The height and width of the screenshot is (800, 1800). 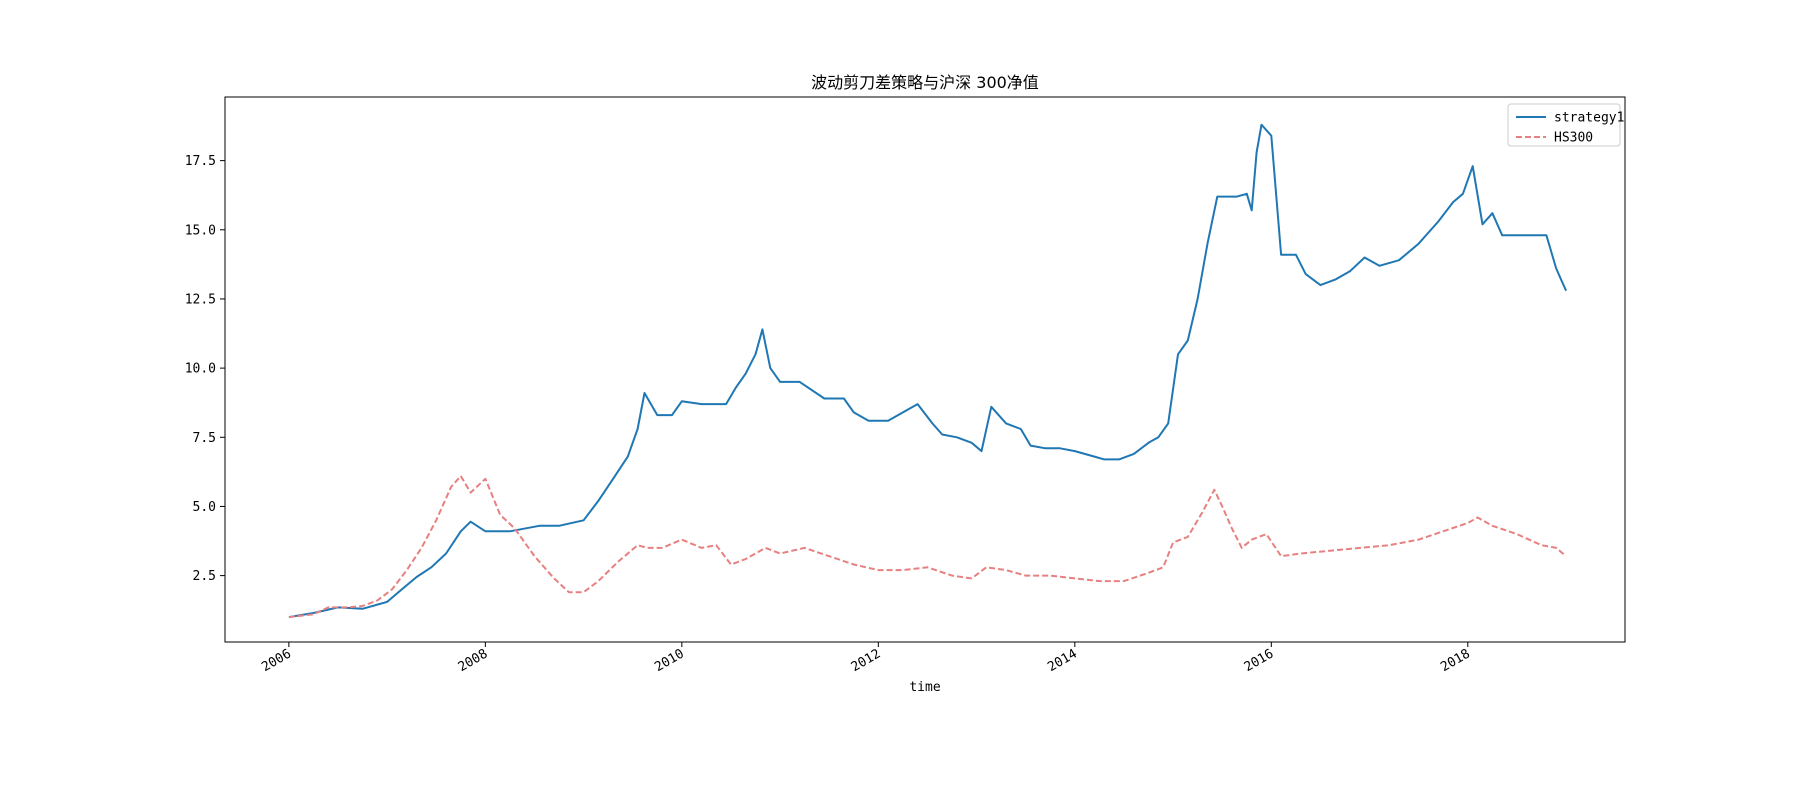 What do you see at coordinates (1573, 138) in the screenshot?
I see `legend-label-hs300: HS300` at bounding box center [1573, 138].